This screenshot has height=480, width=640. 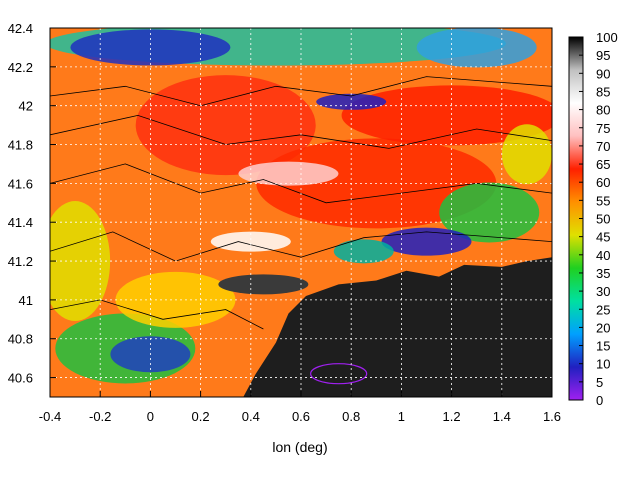 I want to click on colorbar-tick-label: 0, so click(x=599, y=400).